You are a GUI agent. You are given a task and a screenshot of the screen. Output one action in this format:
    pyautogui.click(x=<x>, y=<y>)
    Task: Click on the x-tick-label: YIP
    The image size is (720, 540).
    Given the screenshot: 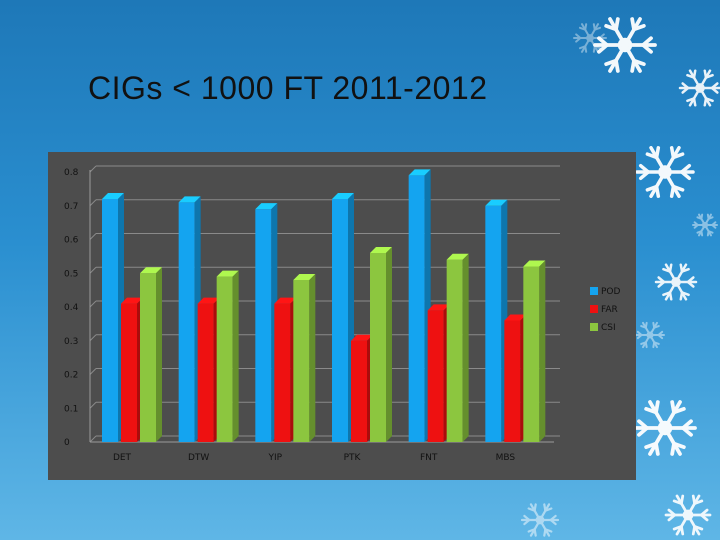 What is the action you would take?
    pyautogui.click(x=275, y=458)
    